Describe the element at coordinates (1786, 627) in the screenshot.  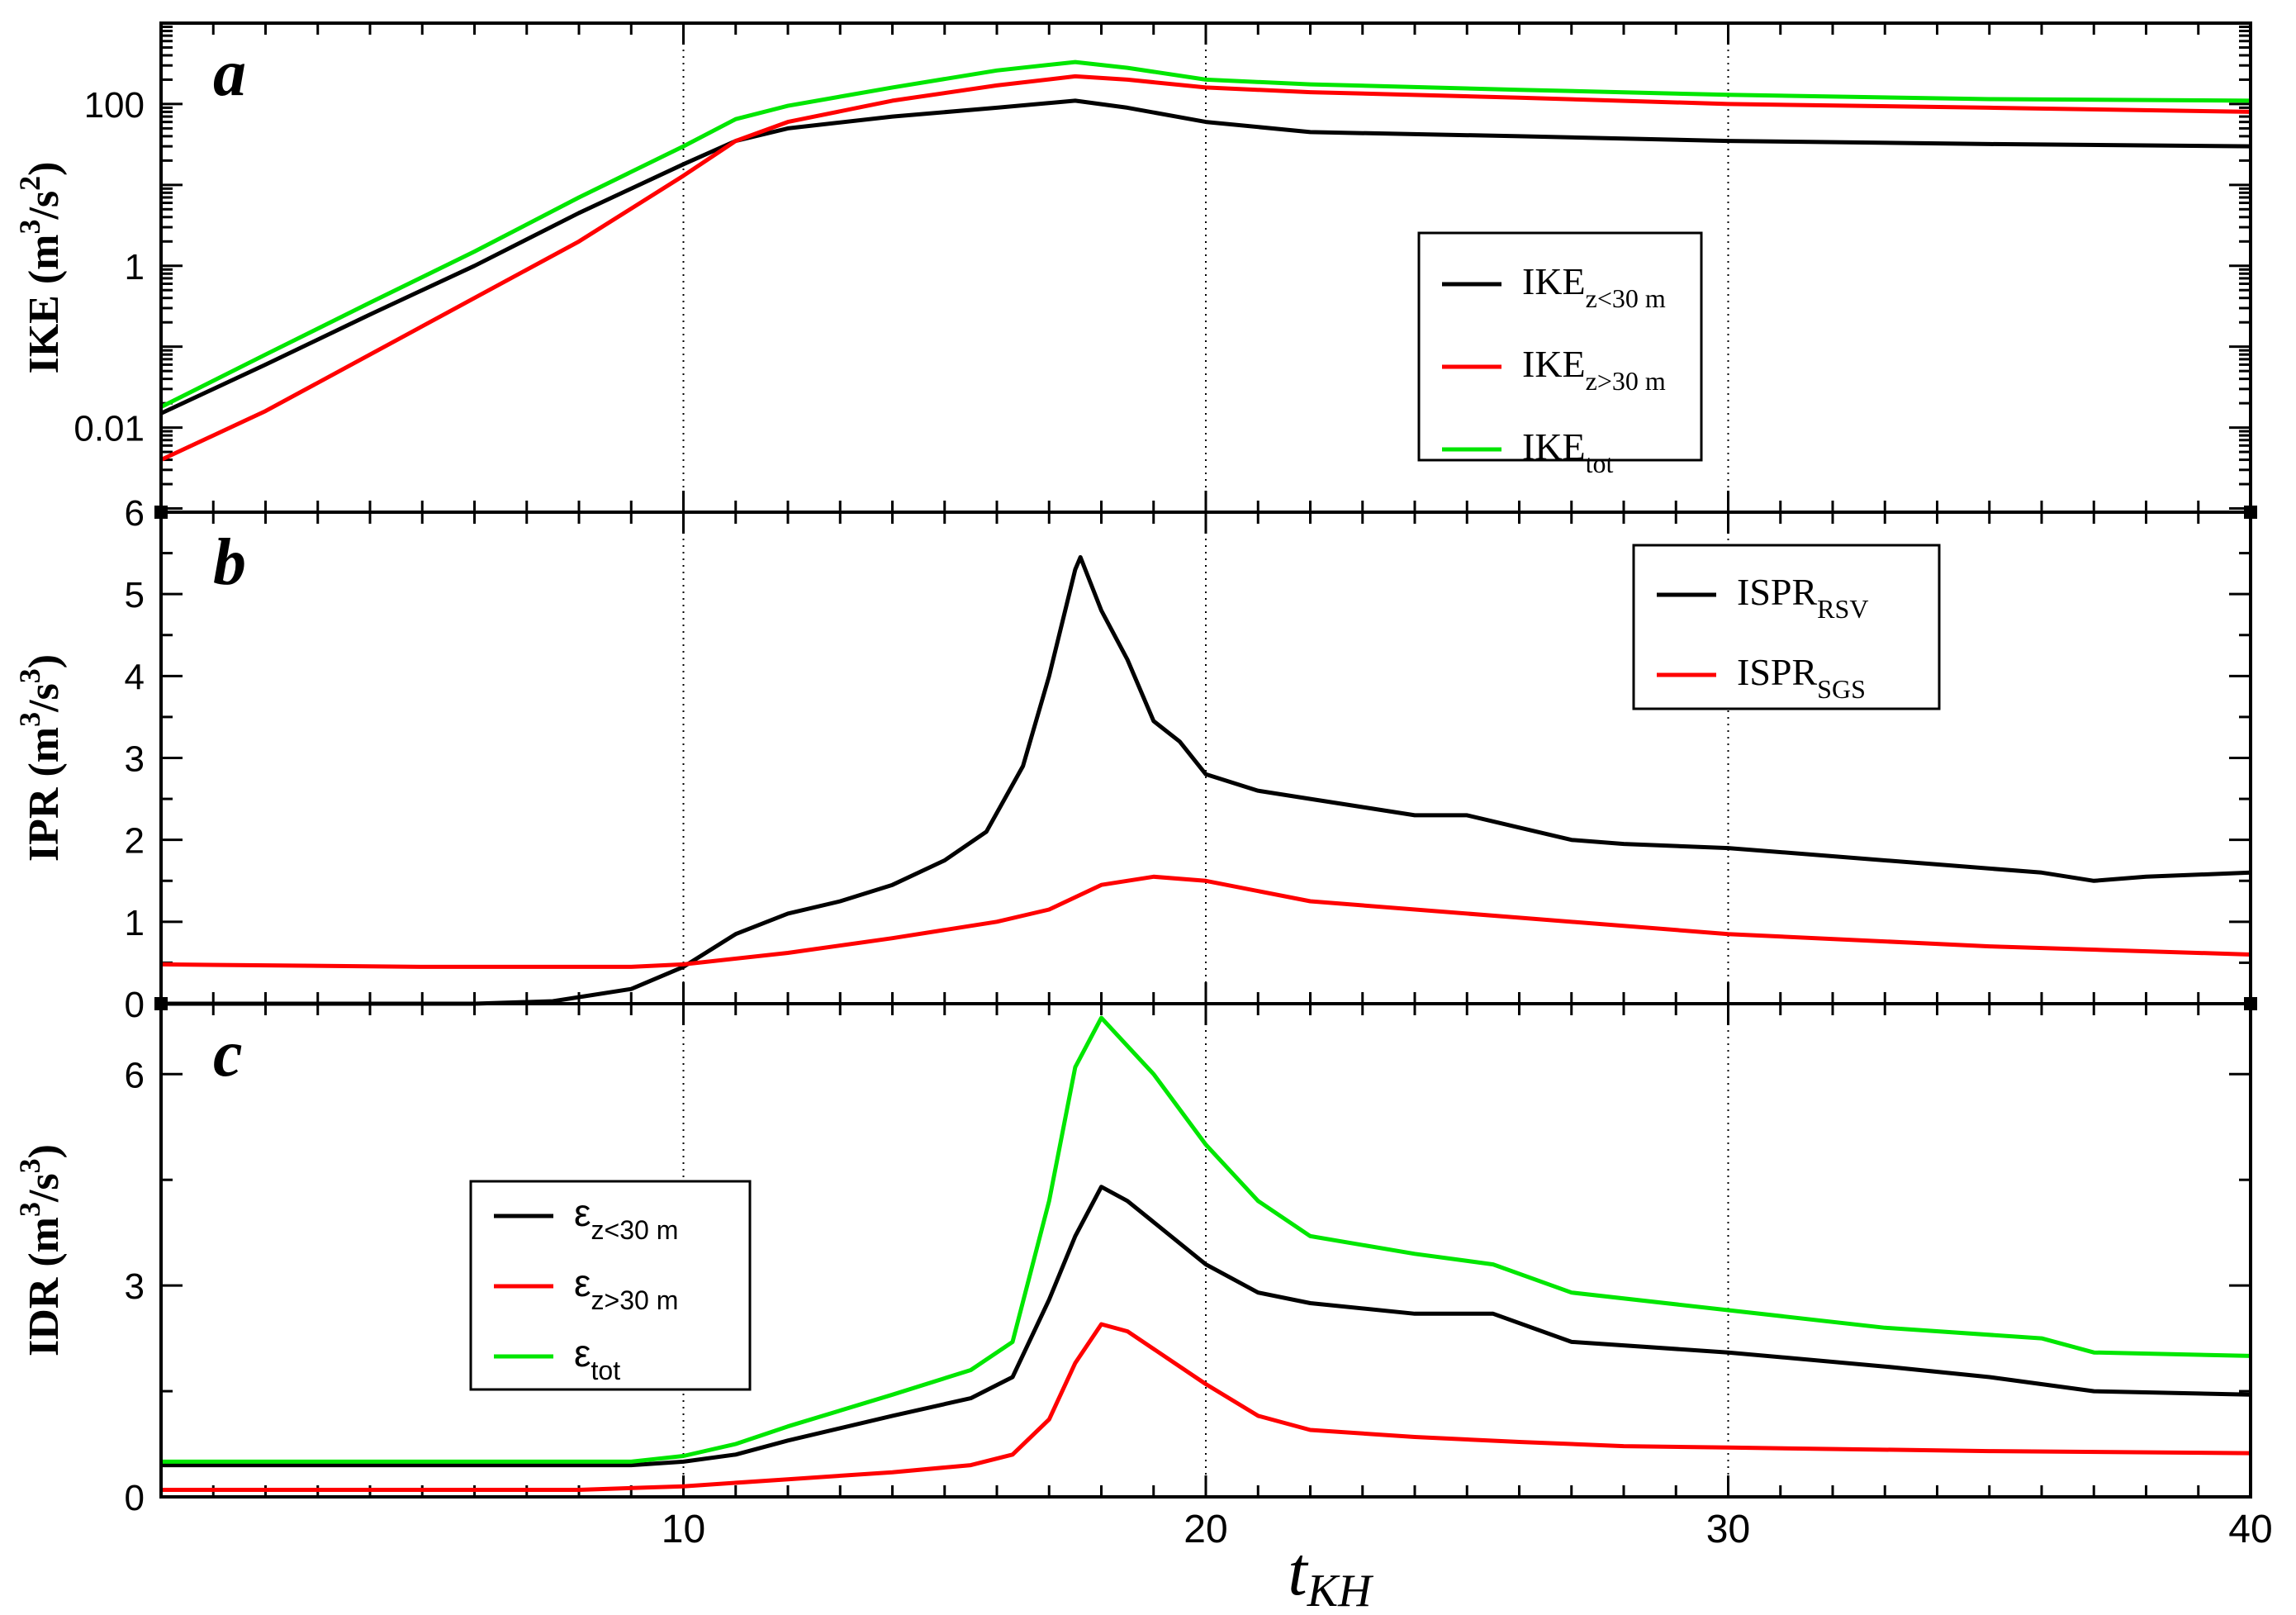
I see `legend-box-b` at that location.